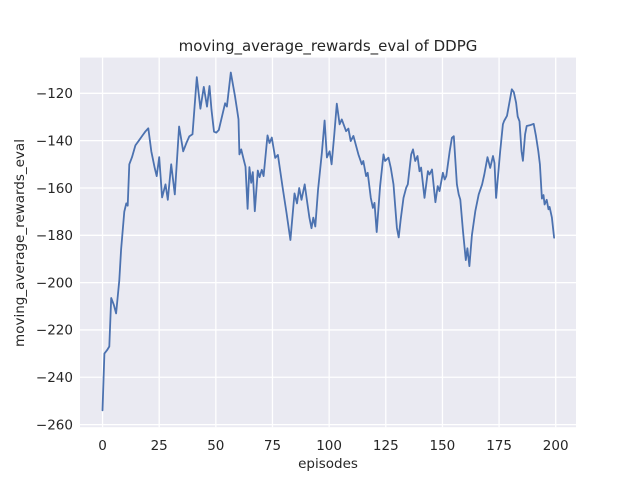 Image resolution: width=640 pixels, height=480 pixels. What do you see at coordinates (556, 446) in the screenshot?
I see `x-tick-label: 200` at bounding box center [556, 446].